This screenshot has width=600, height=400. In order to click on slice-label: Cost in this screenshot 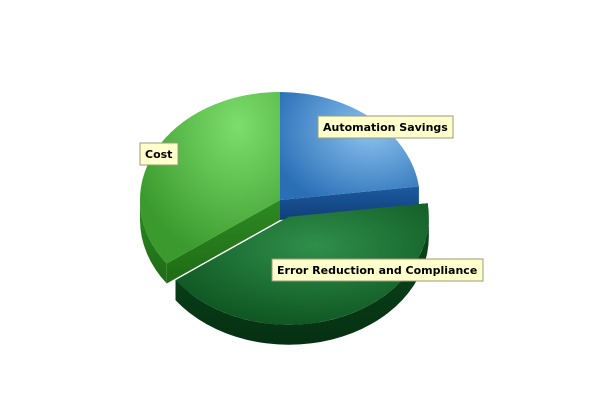, I will do `click(159, 154)`.